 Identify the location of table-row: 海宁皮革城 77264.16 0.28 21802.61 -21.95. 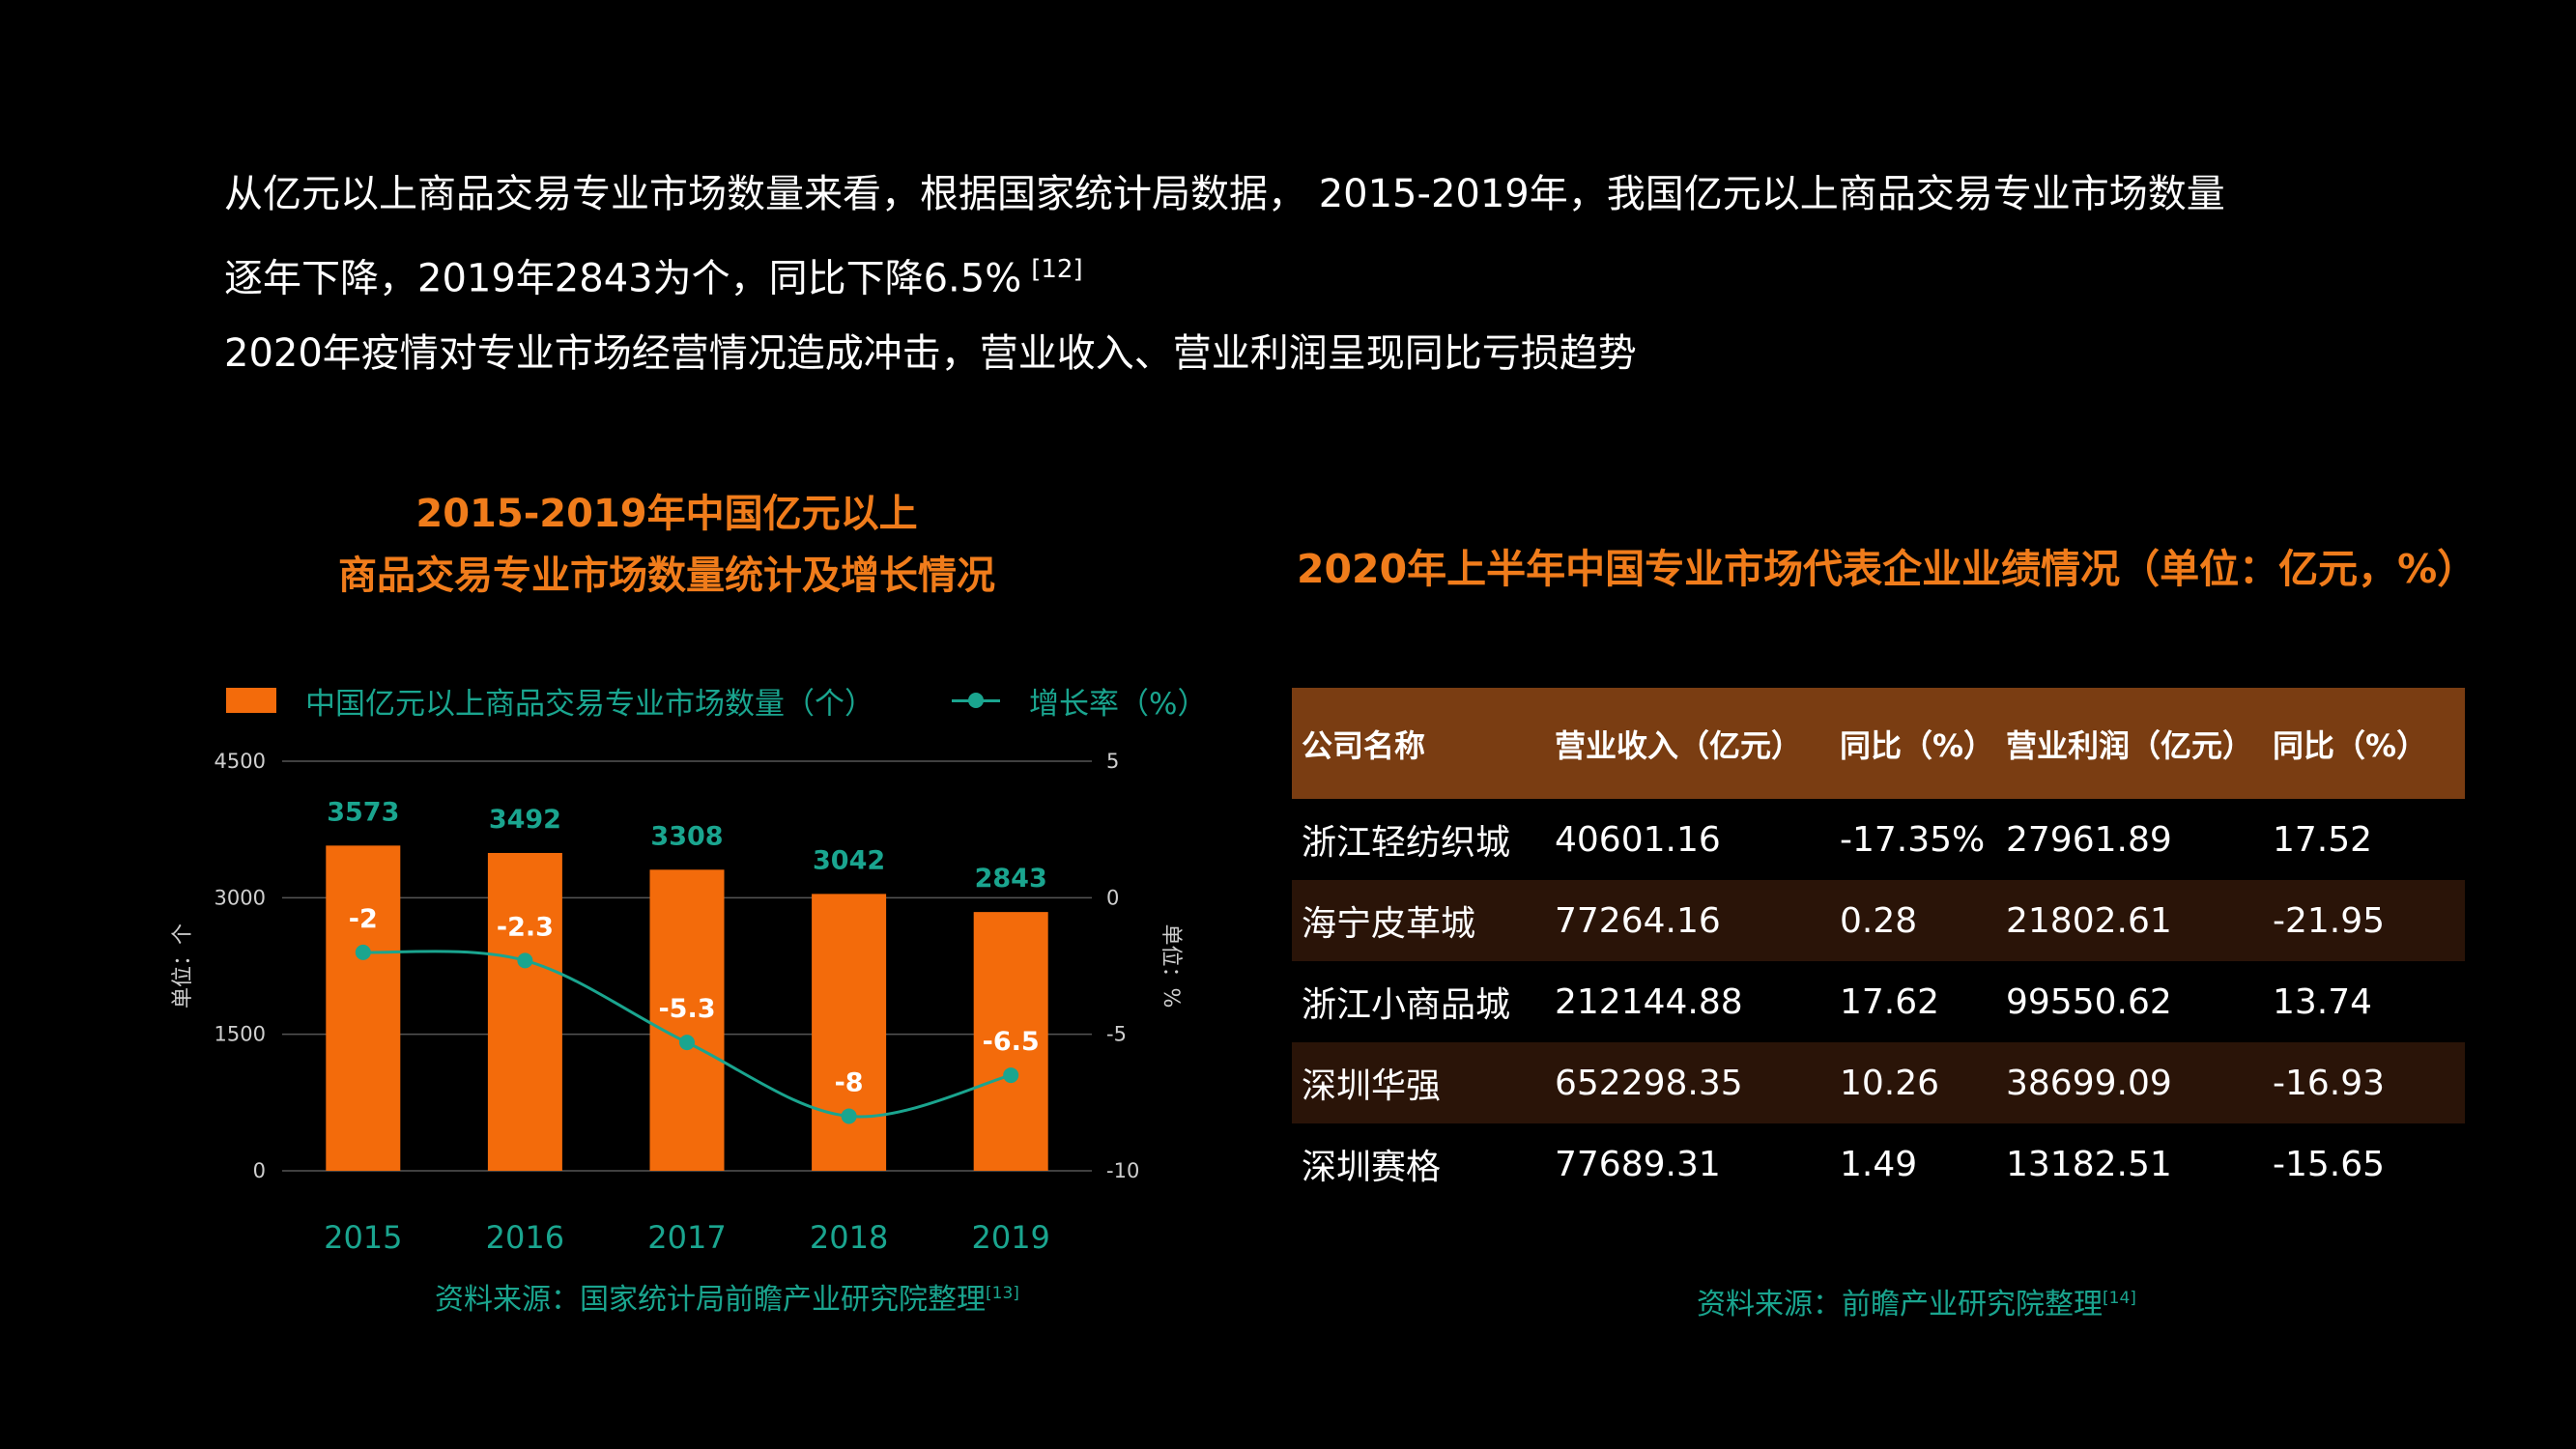
(1879, 920).